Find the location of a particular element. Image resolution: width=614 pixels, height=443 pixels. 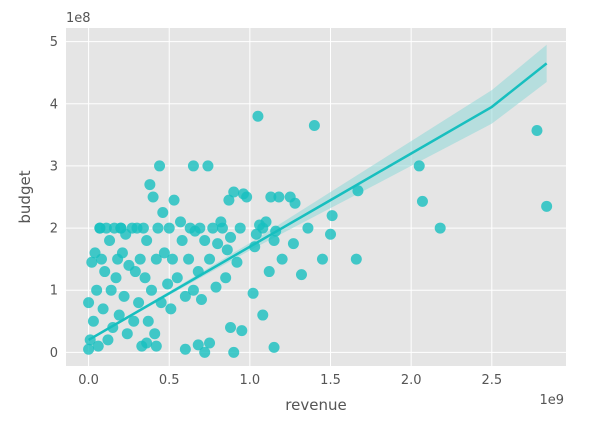

y-tick-label: 1 is located at coordinates (54, 291).